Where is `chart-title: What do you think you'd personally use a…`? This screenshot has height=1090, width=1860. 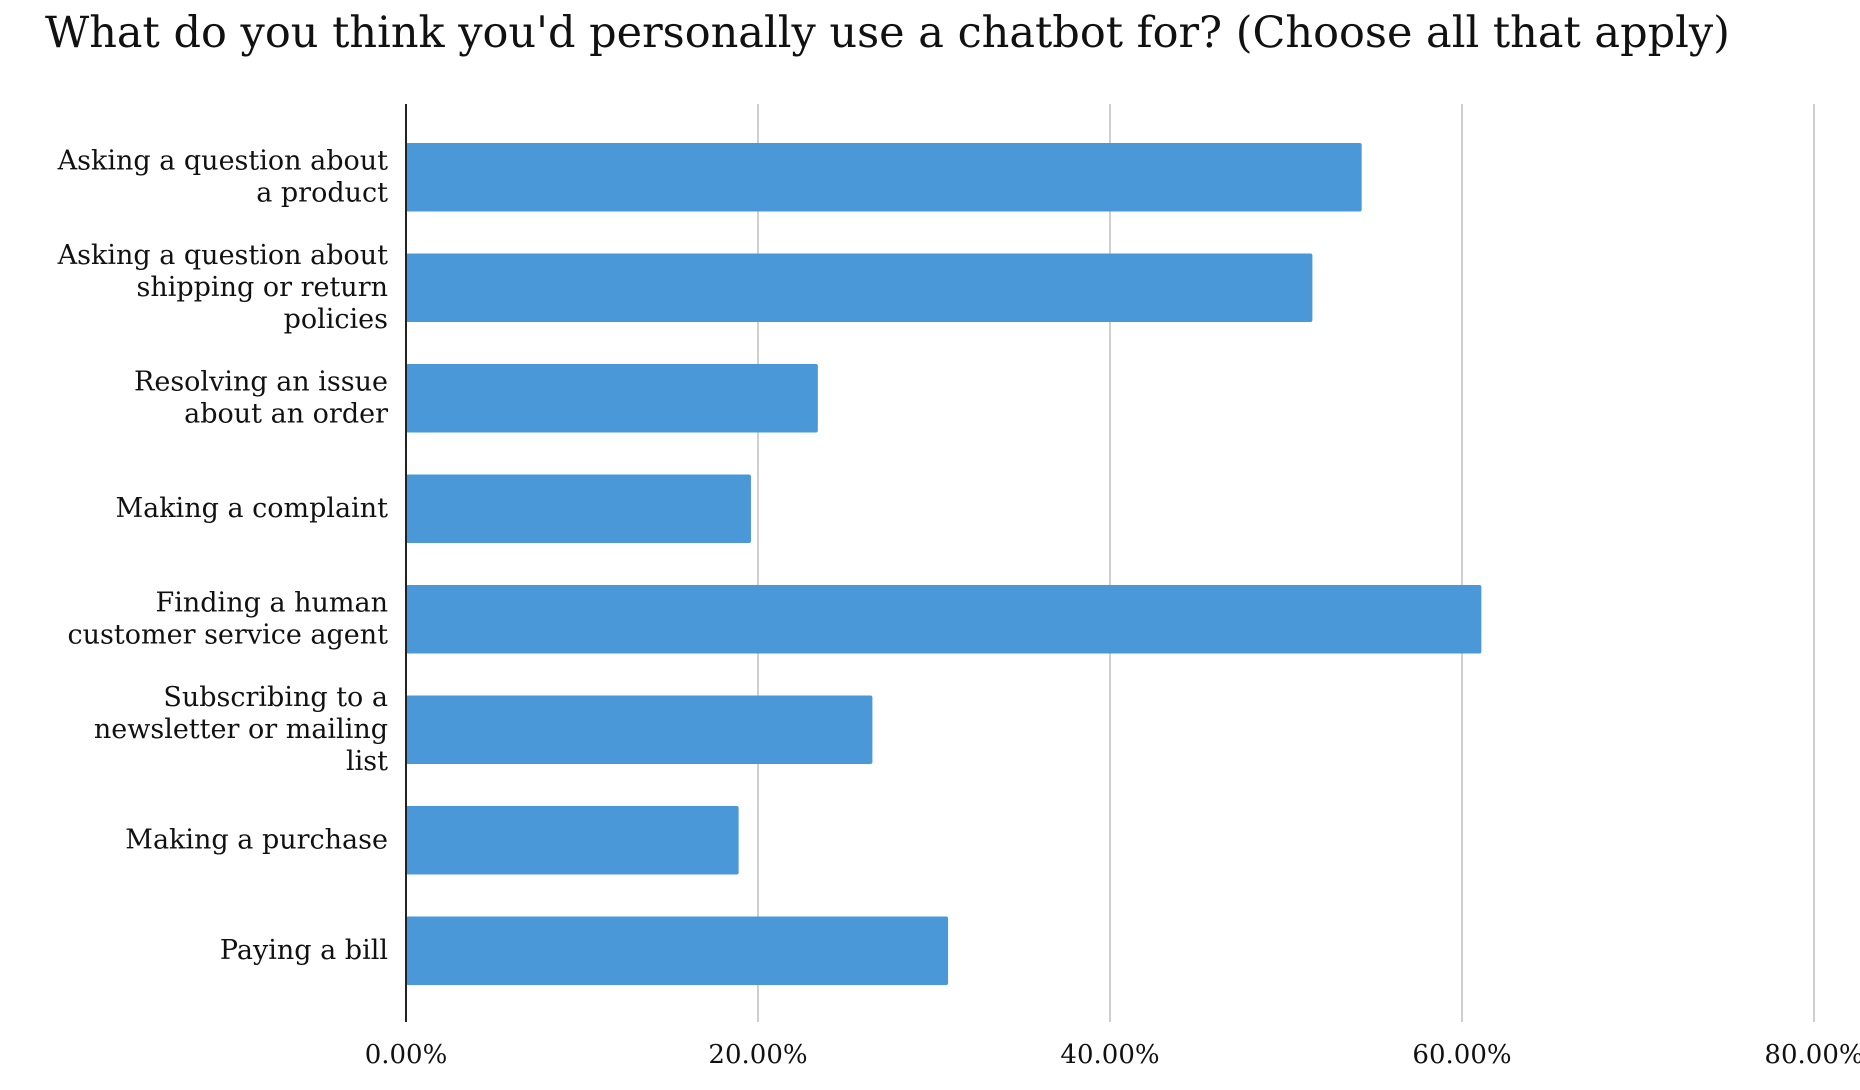
chart-title: What do you think you'd personally use a… is located at coordinates (887, 33).